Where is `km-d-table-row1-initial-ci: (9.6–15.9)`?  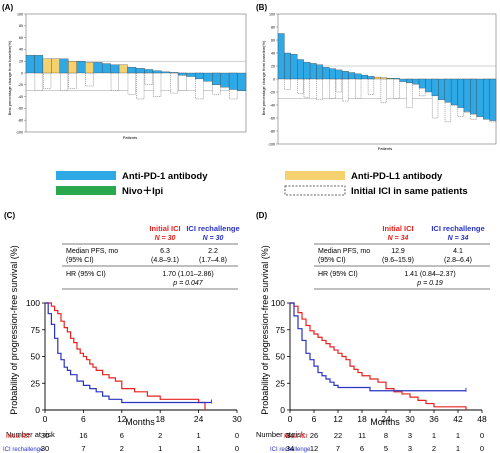 km-d-table-row1-initial-ci: (9.6–15.9) is located at coordinates (398, 260).